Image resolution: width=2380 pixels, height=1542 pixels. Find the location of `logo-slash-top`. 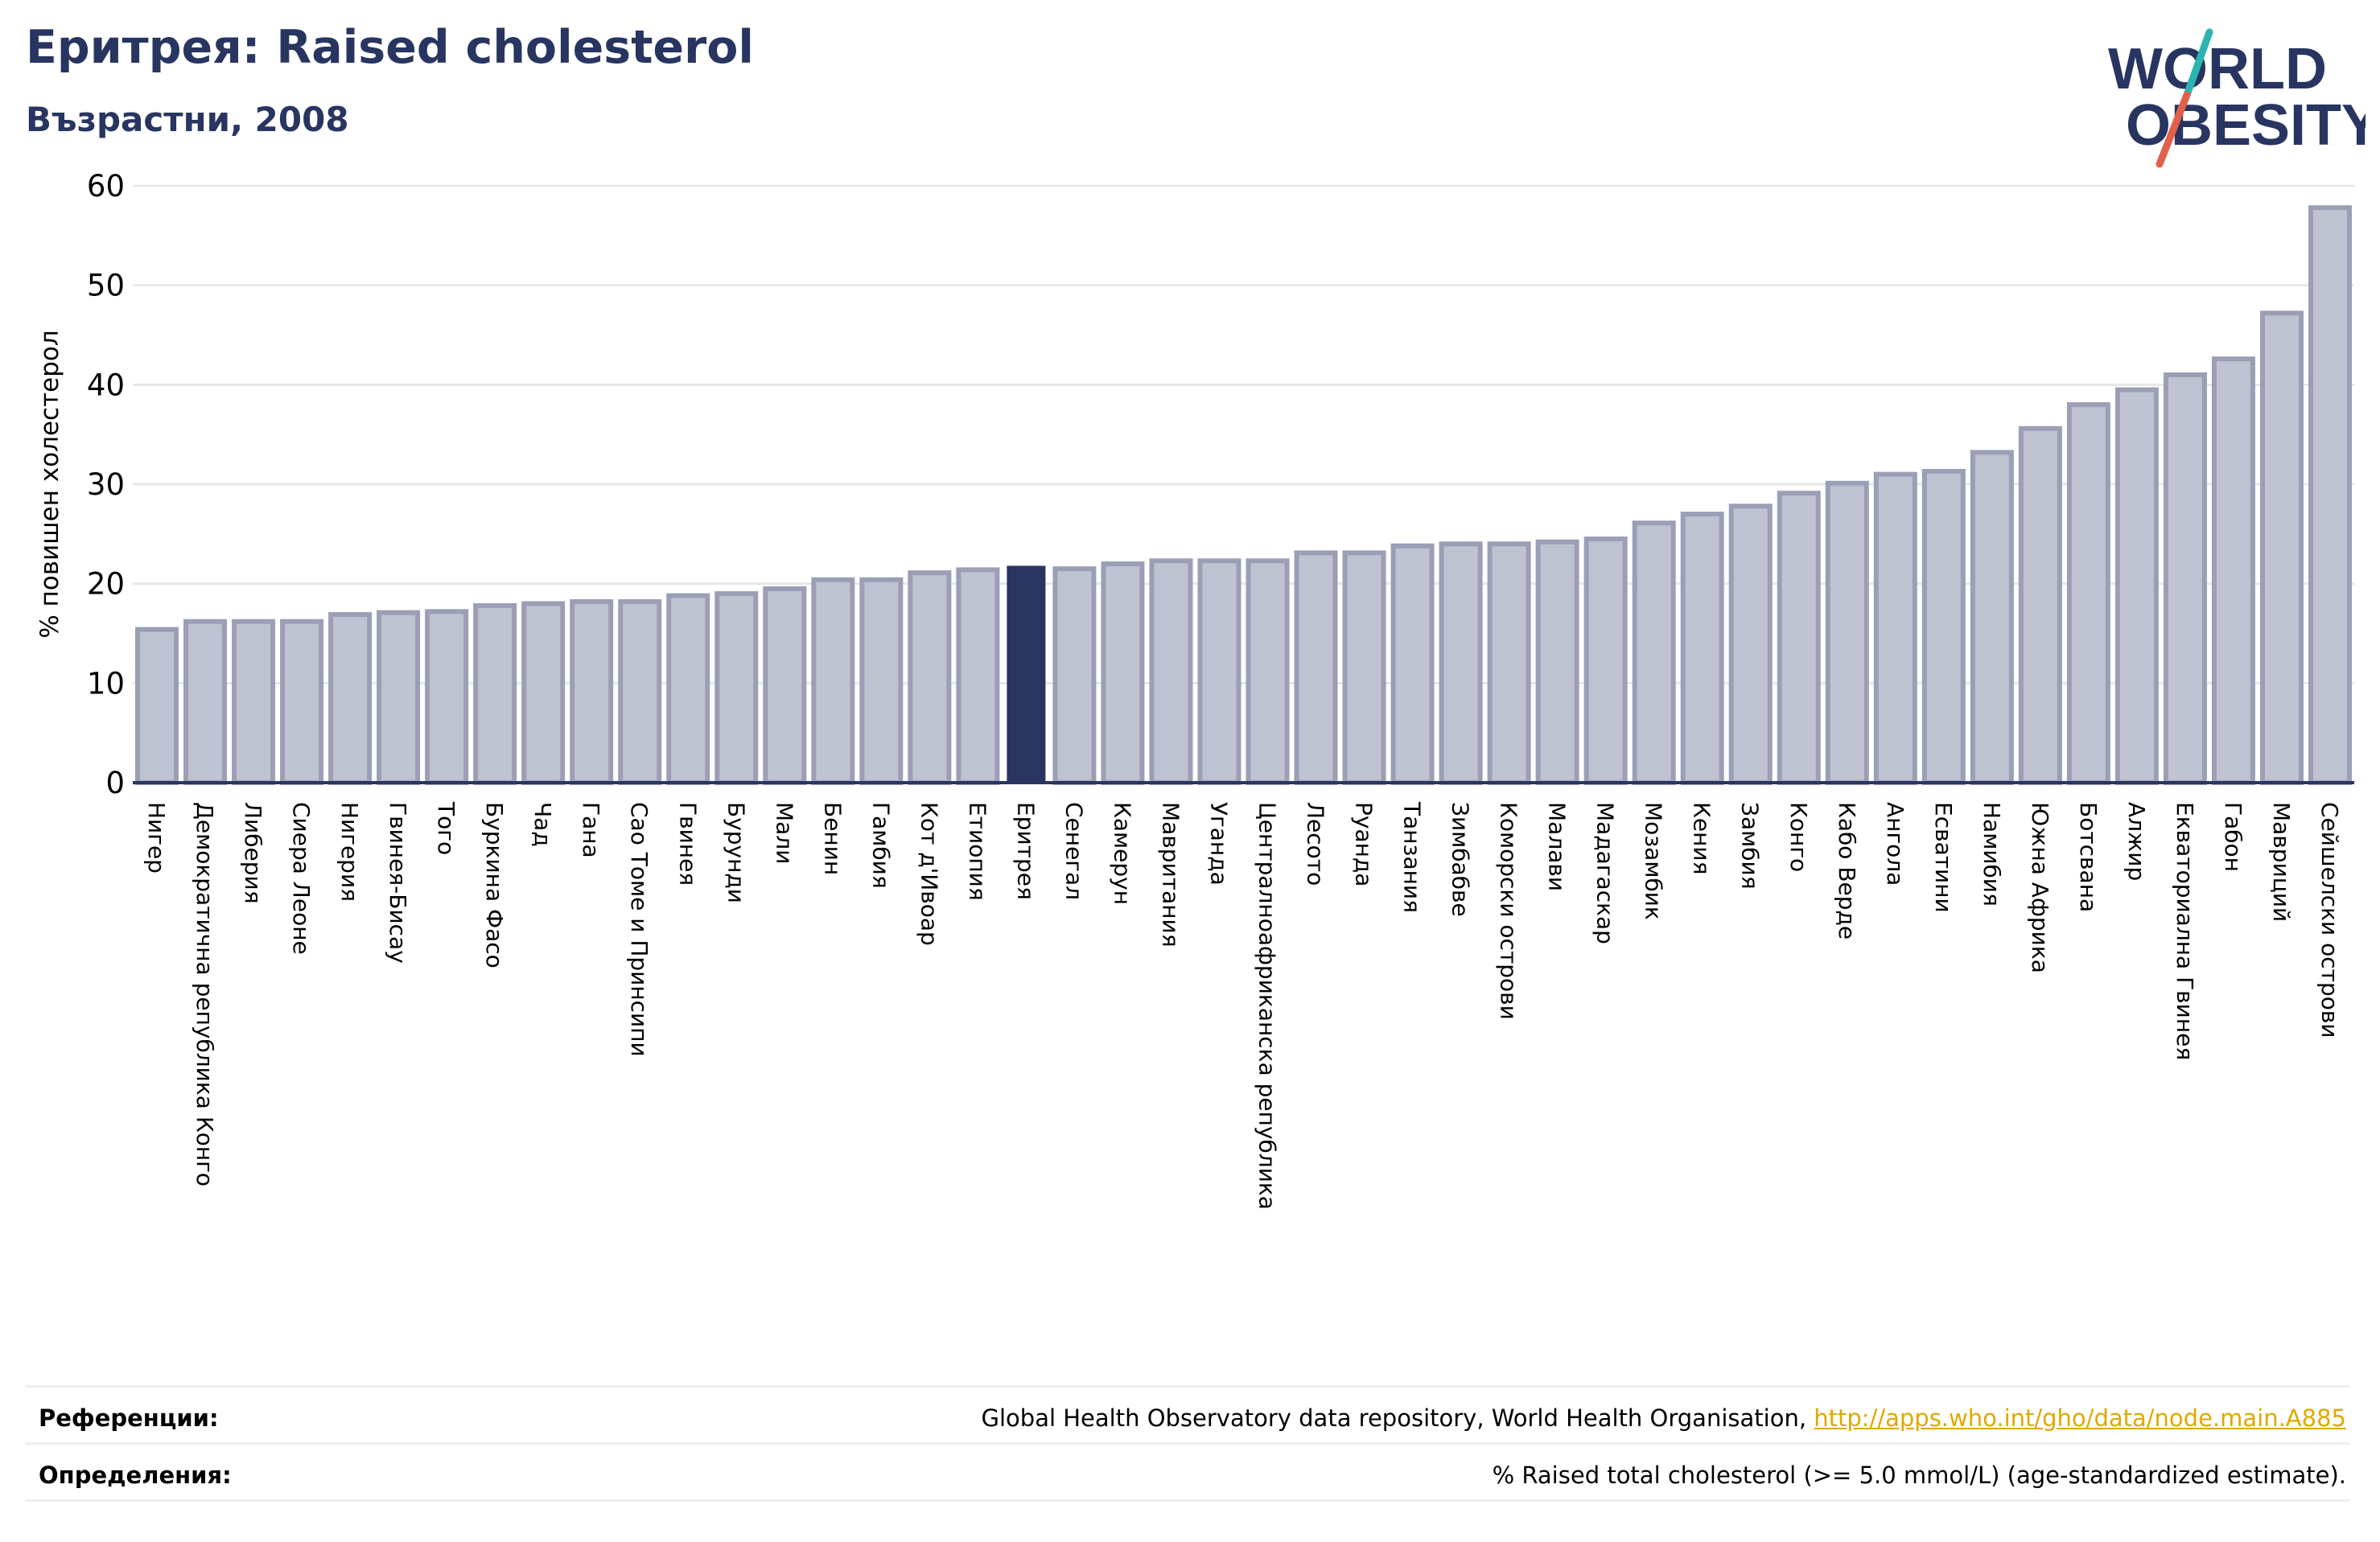

logo-slash-top is located at coordinates (2198, 63).